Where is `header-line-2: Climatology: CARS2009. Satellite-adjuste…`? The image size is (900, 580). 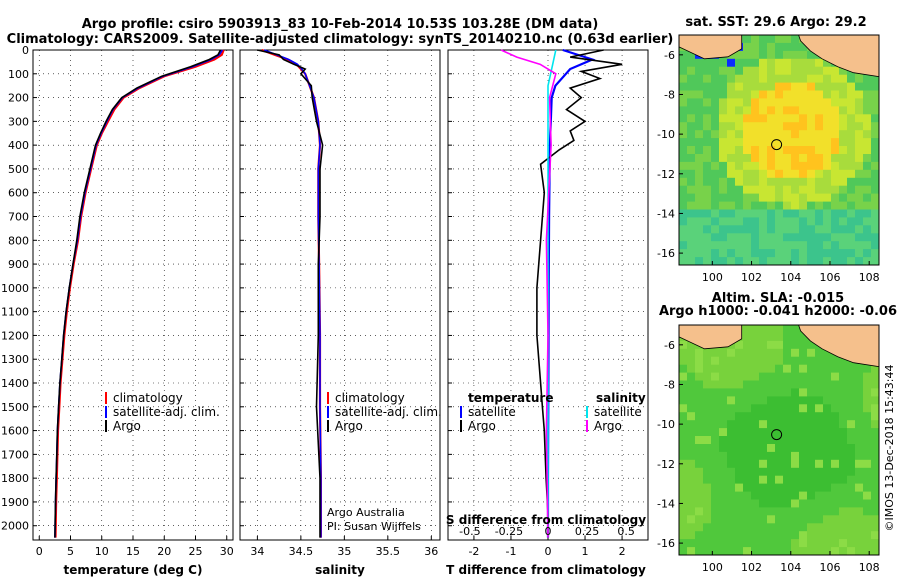 header-line-2: Climatology: CARS2009. Satellite-adjuste… is located at coordinates (340, 39).